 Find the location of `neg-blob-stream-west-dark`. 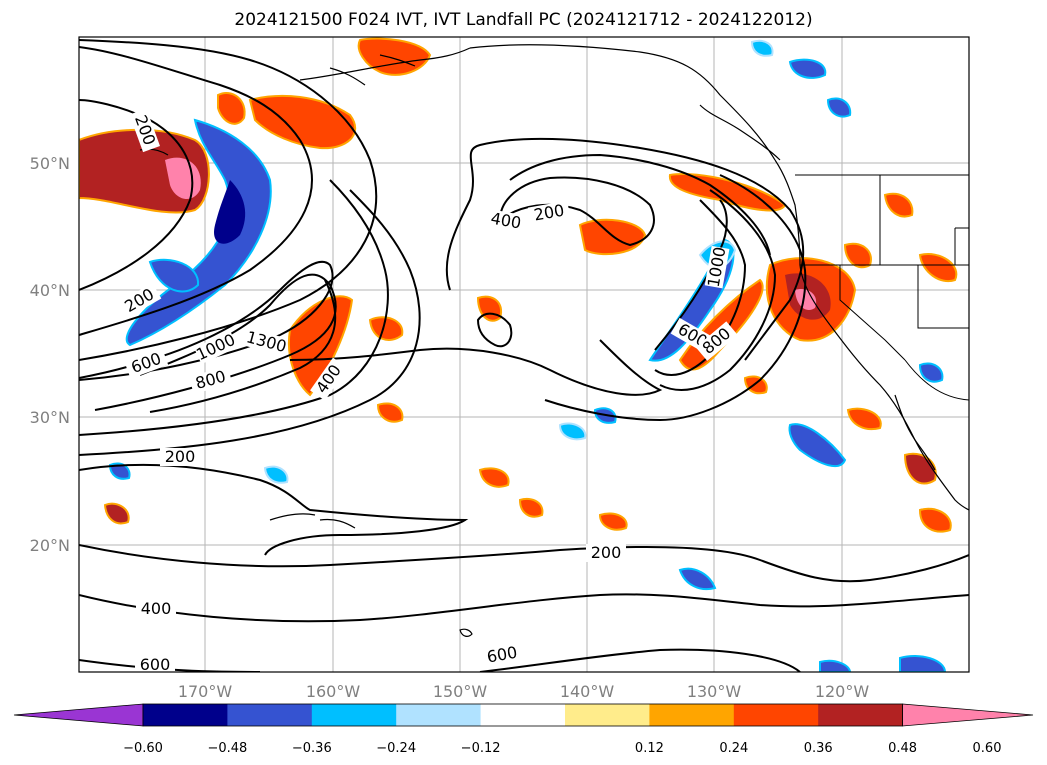

neg-blob-stream-west-dark is located at coordinates (230, 212).